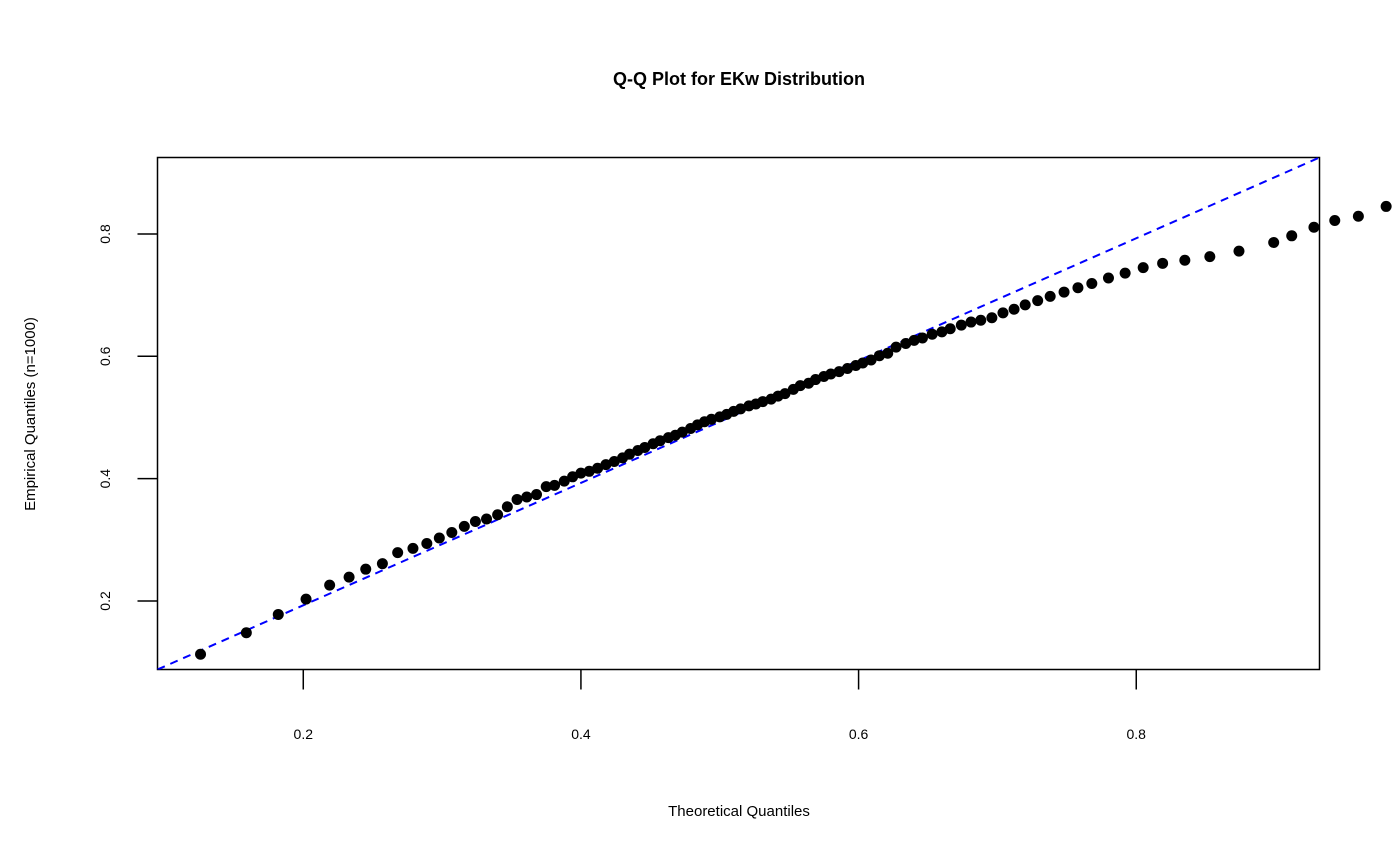 Image resolution: width=1400 pixels, height=866 pixels. Describe the element at coordinates (859, 734) in the screenshot. I see `x-tick-label: 0.6` at that location.